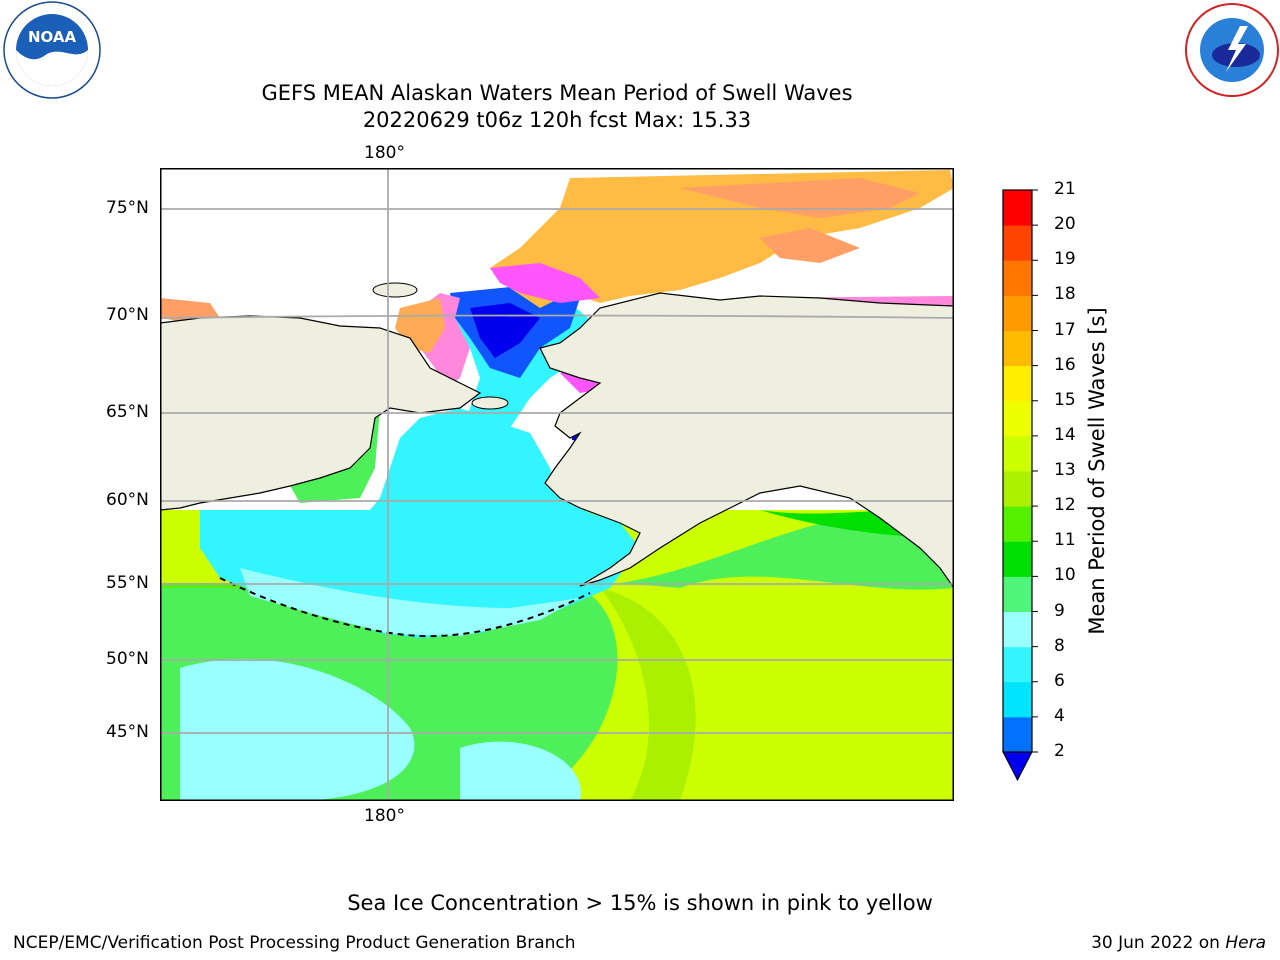 Image resolution: width=1280 pixels, height=960 pixels. I want to click on colorbar-svg, so click(1020, 485).